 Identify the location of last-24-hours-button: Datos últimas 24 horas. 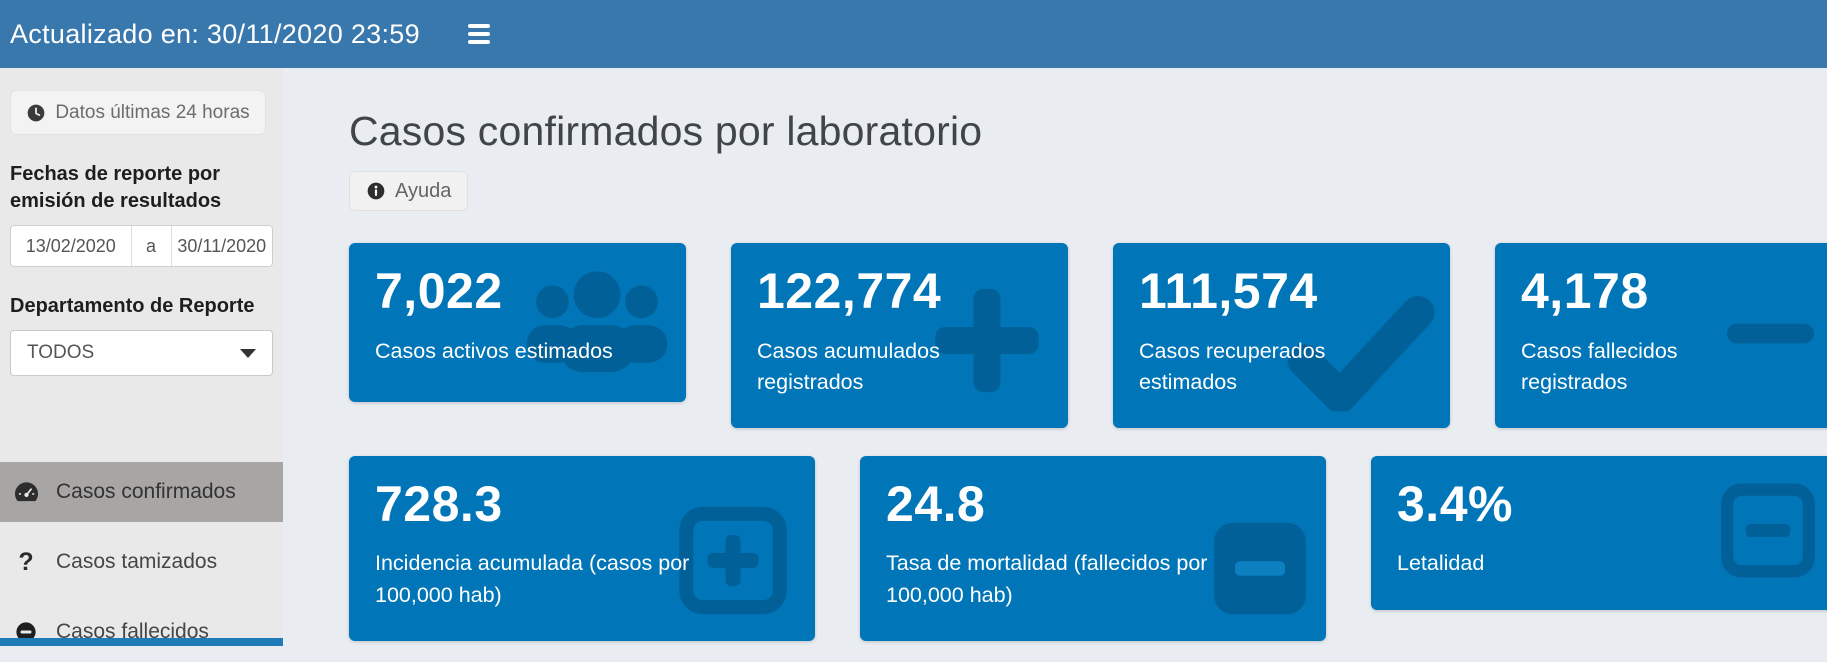
(138, 112).